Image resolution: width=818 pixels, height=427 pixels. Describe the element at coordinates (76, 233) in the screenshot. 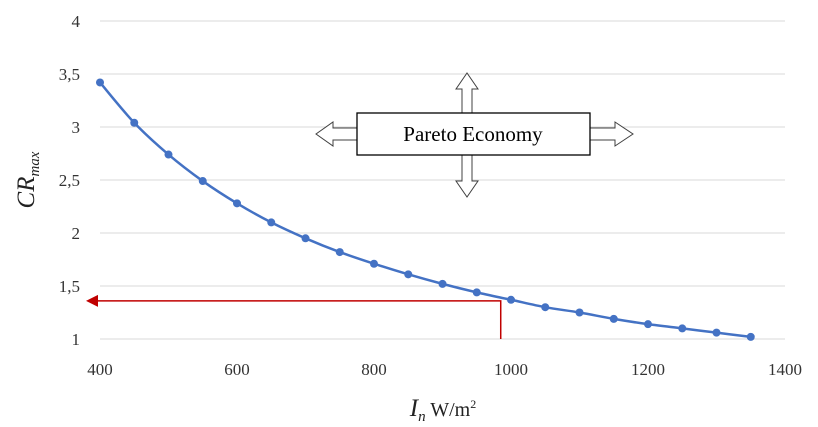

I see `y-tick-label: 2` at that location.